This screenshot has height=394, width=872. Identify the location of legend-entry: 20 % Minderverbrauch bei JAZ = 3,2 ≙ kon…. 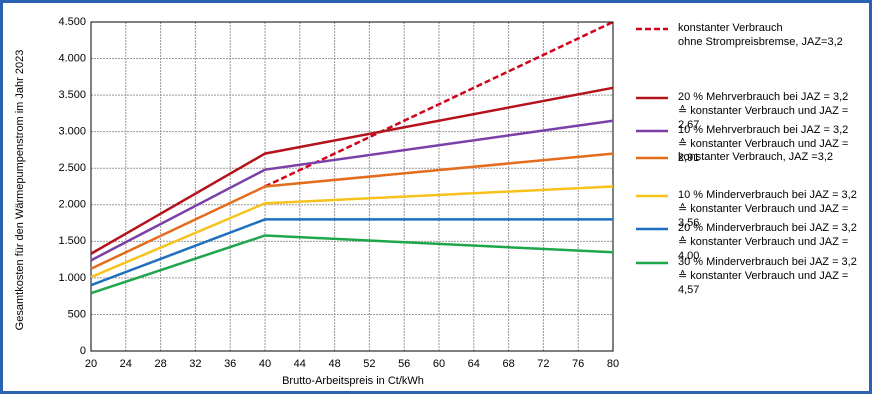
(767, 242).